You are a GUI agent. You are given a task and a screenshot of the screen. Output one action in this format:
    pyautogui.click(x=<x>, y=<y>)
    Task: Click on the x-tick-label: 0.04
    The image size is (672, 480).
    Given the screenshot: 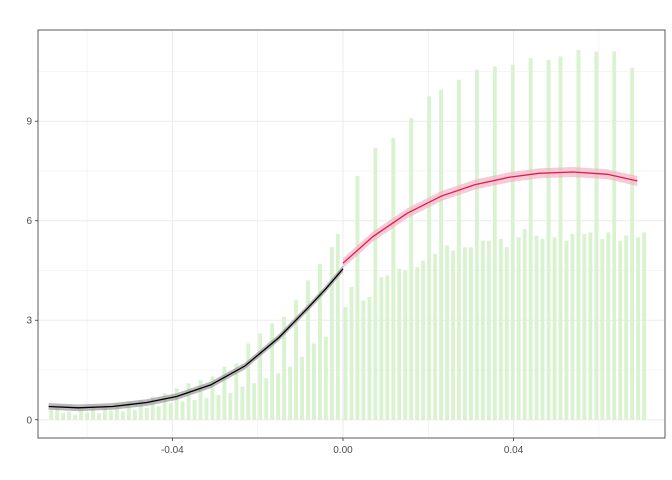 What is the action you would take?
    pyautogui.click(x=514, y=450)
    